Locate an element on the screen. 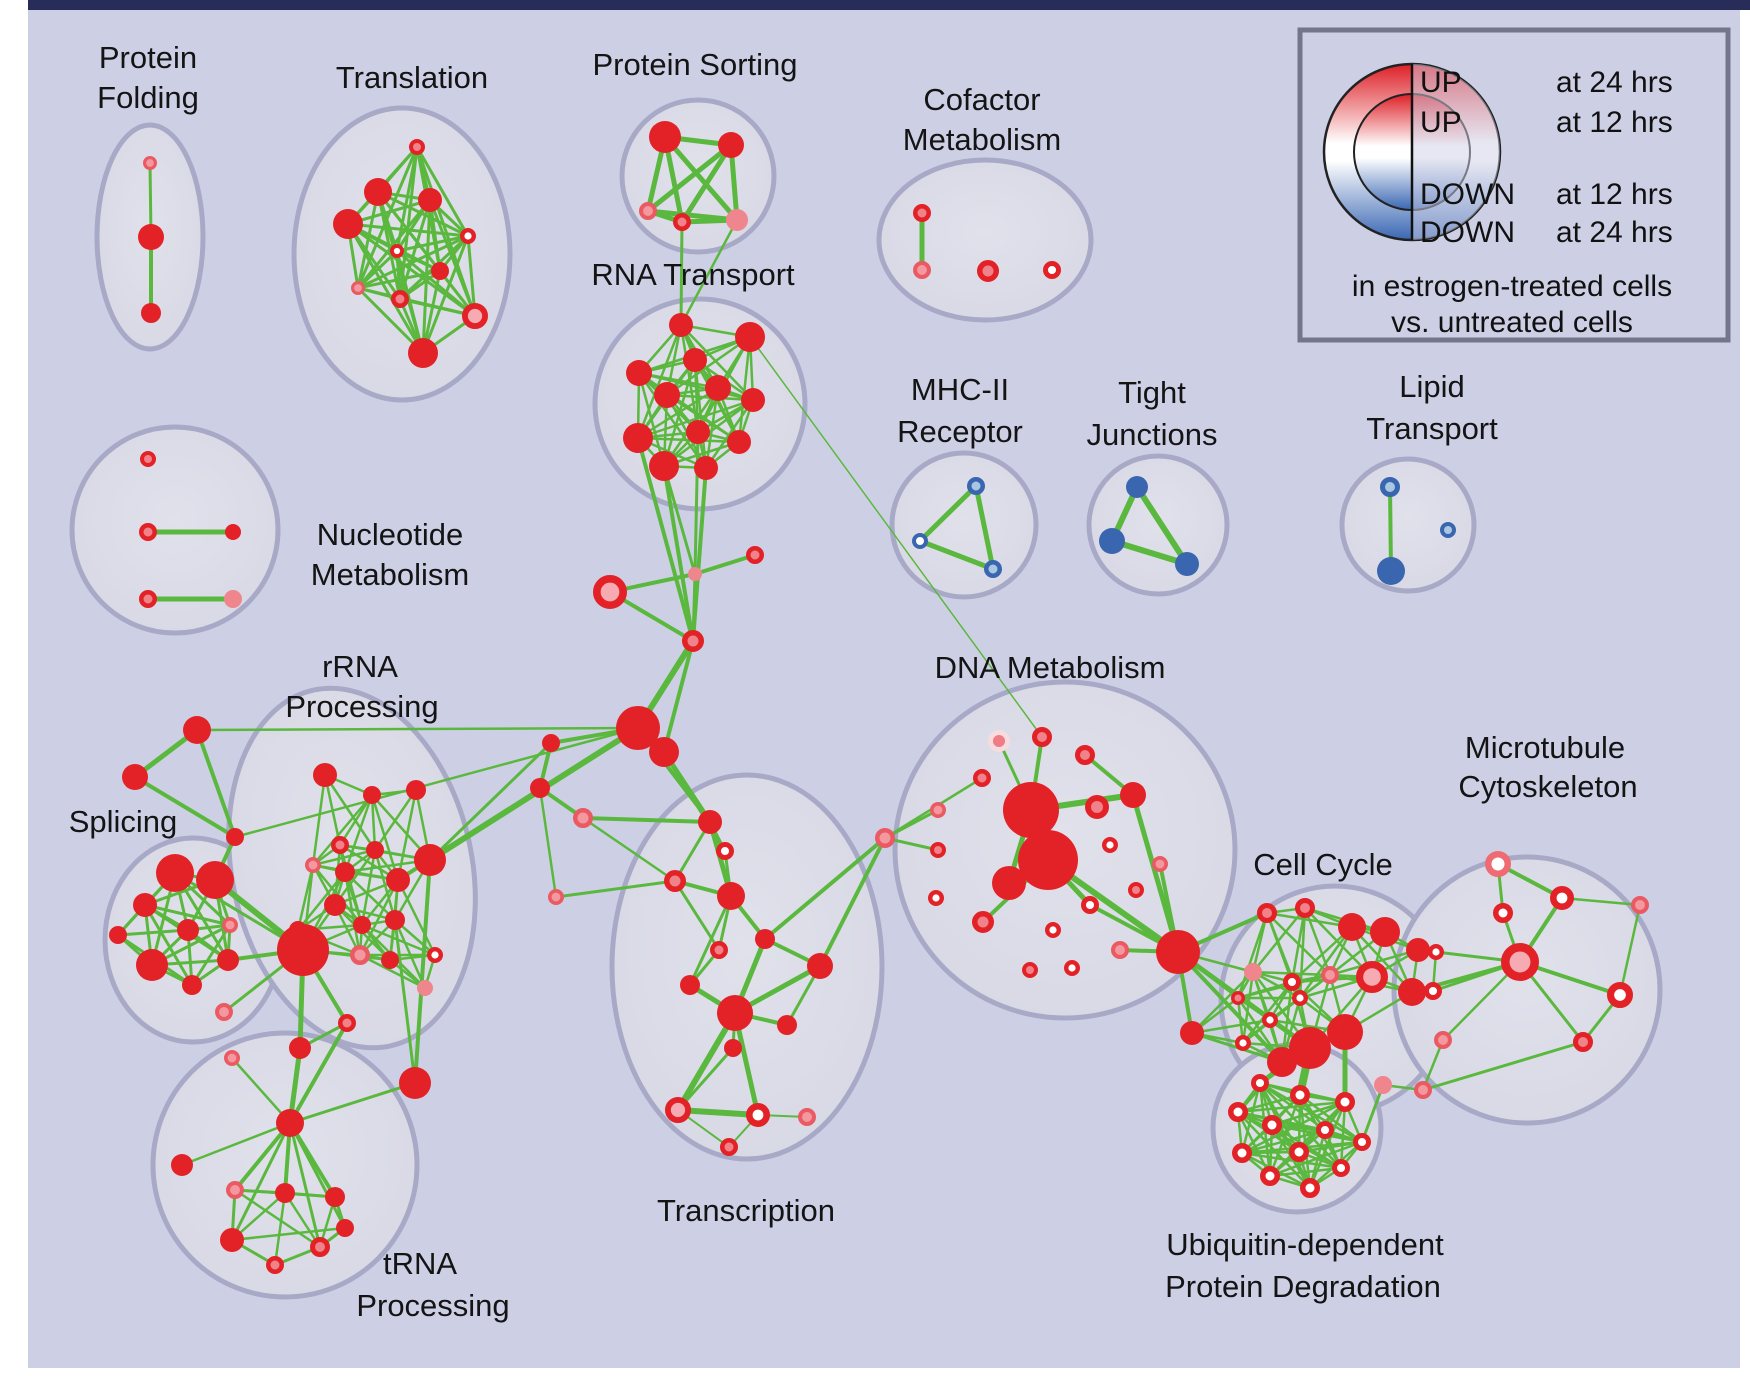 The width and height of the screenshot is (1750, 1376). edge-rt9-cn1 is located at coordinates (696, 503).